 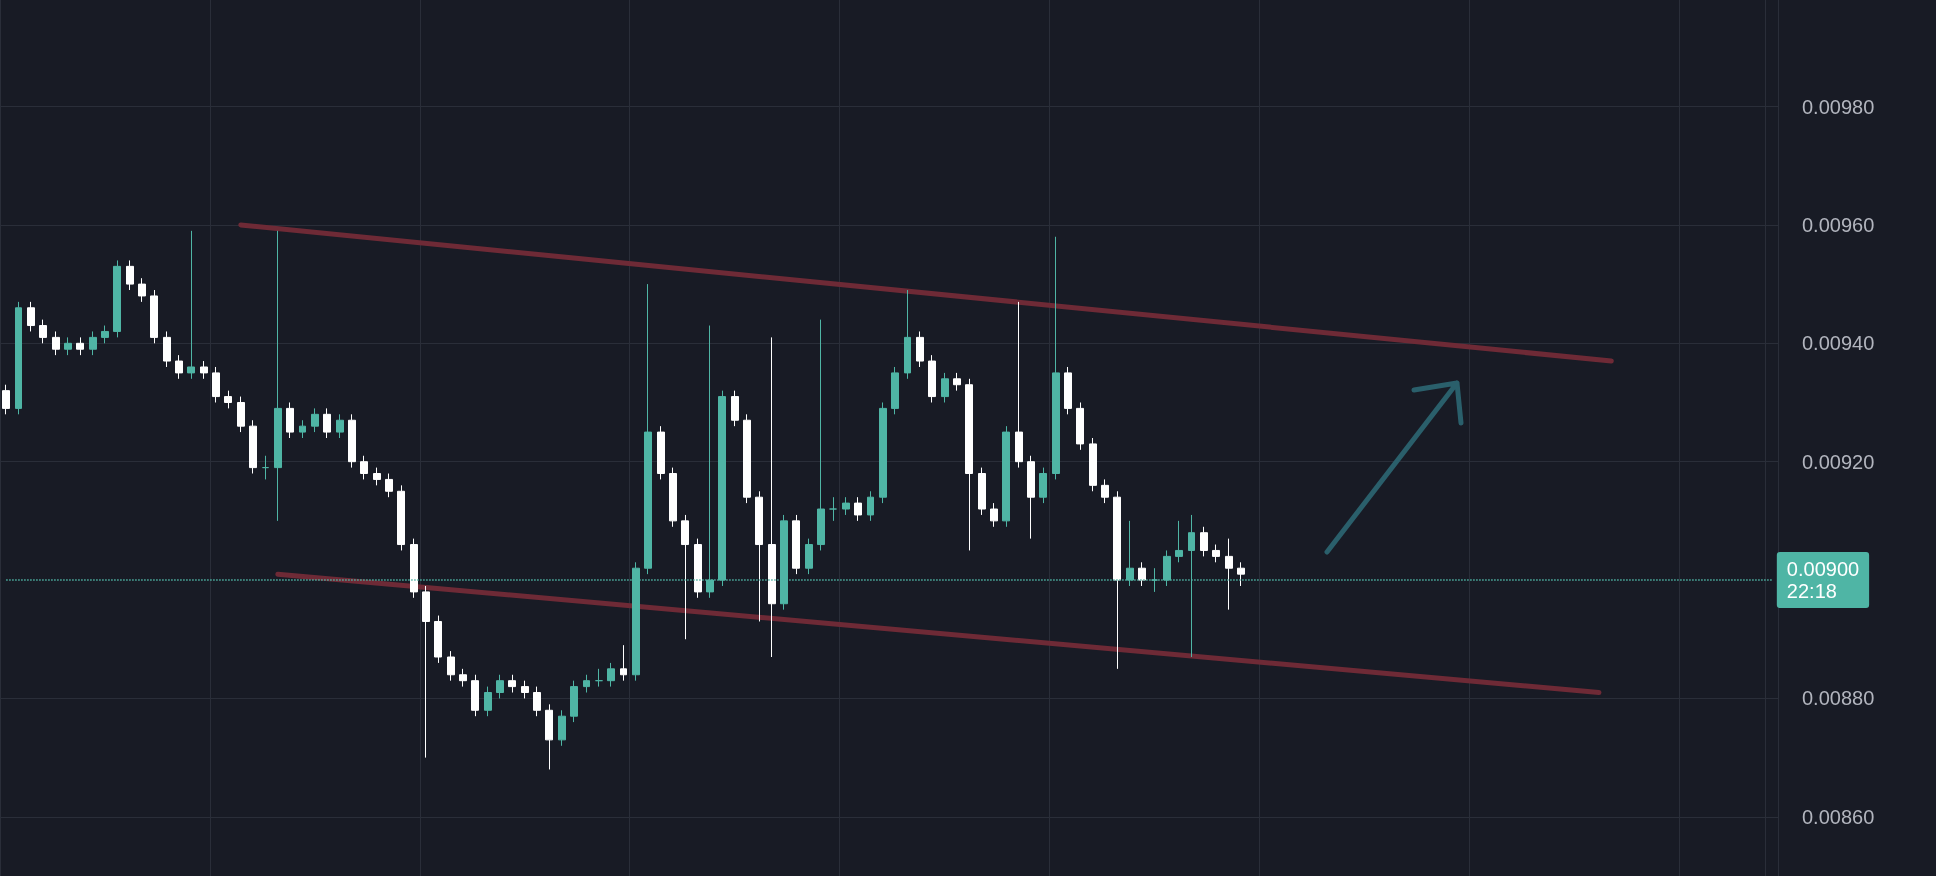 I want to click on y-tick-label: 0.00940, so click(x=1838, y=343).